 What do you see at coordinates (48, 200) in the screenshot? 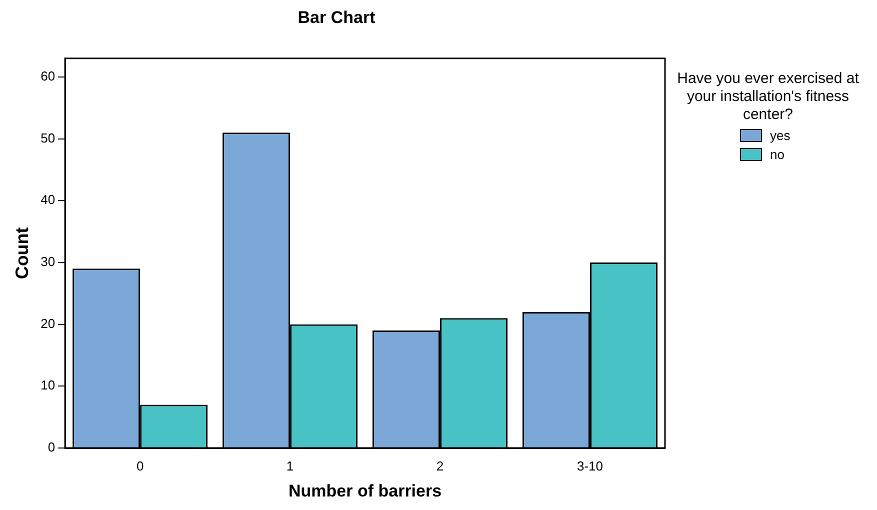
I see `y-tick-label: 40` at bounding box center [48, 200].